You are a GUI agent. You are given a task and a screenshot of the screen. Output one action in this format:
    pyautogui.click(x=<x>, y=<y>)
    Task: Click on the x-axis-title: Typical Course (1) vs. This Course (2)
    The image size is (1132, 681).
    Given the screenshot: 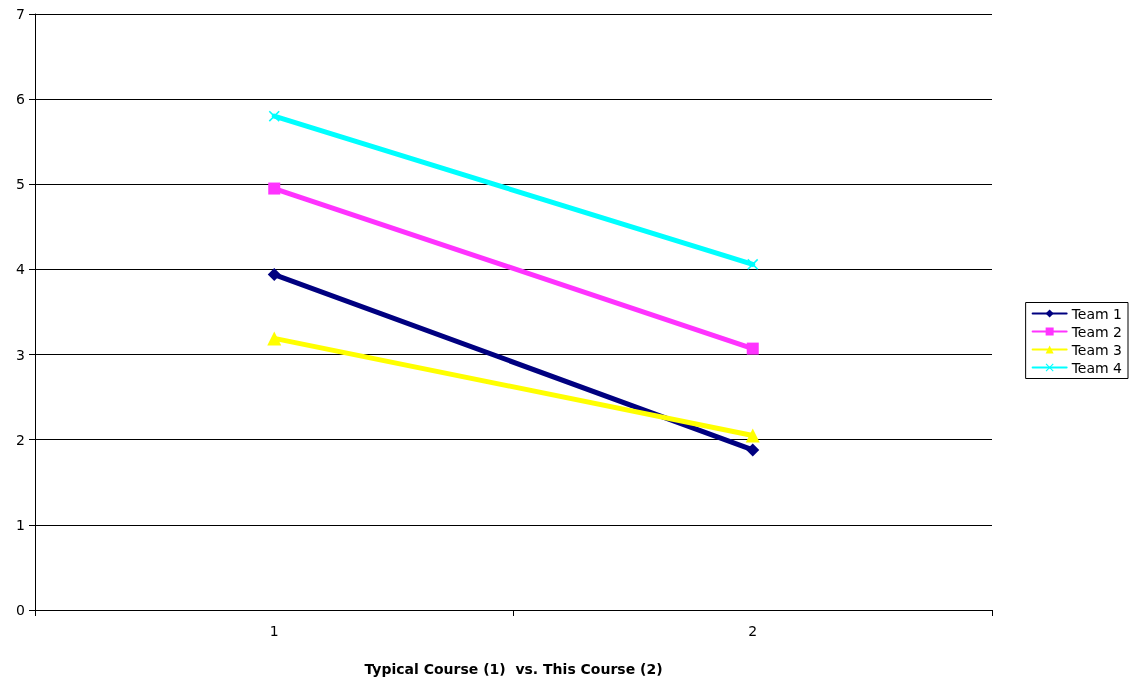 What is the action you would take?
    pyautogui.click(x=513, y=669)
    